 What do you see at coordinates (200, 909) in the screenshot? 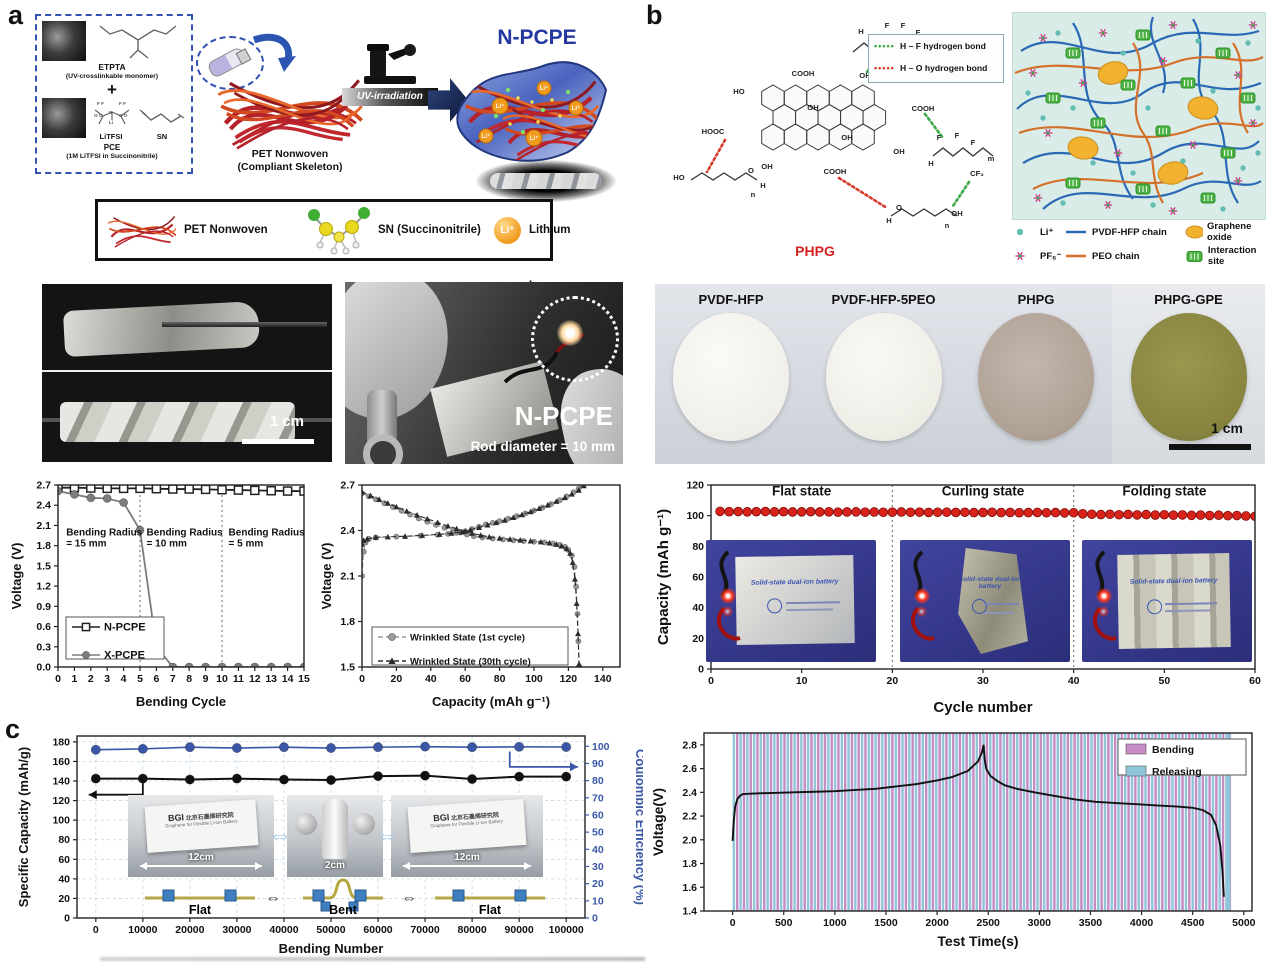
I see `flat1-label: Flat` at bounding box center [200, 909].